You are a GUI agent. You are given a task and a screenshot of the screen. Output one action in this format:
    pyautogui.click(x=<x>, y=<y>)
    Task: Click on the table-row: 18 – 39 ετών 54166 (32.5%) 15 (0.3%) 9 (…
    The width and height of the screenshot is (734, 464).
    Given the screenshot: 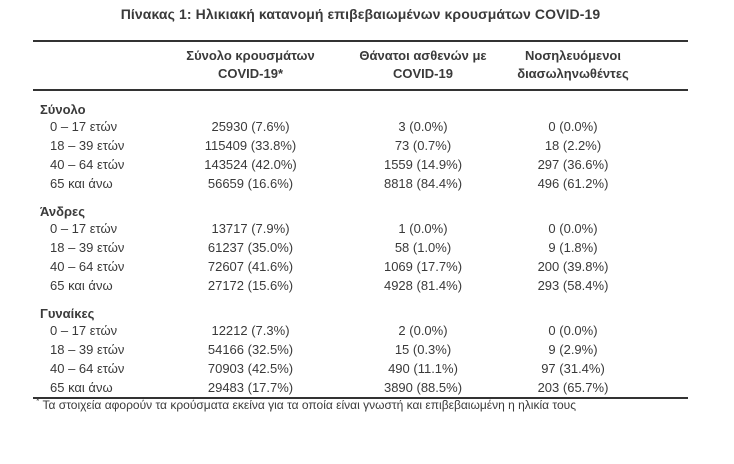 What is the action you would take?
    pyautogui.click(x=360, y=349)
    